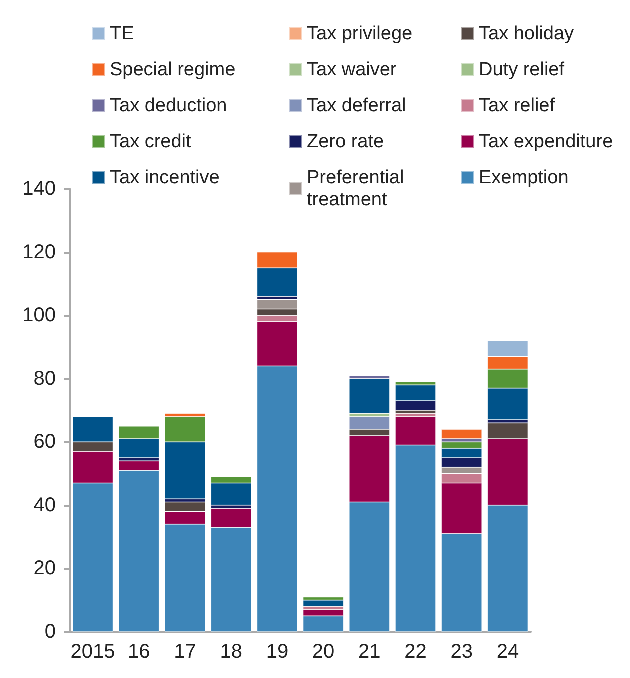 This screenshot has width=630, height=678. Describe the element at coordinates (527, 34) in the screenshot. I see `legend-label: Tax holiday` at that location.